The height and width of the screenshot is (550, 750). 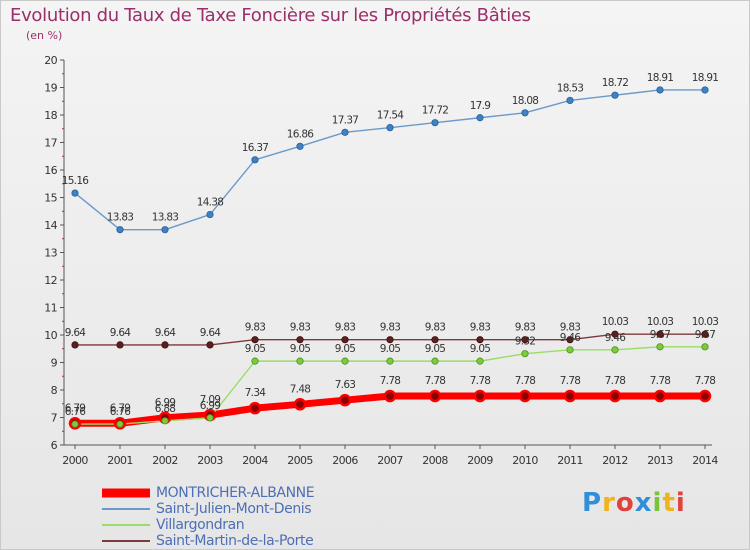 What do you see at coordinates (480, 106) in the screenshot?
I see `data-label: 17.9` at bounding box center [480, 106].